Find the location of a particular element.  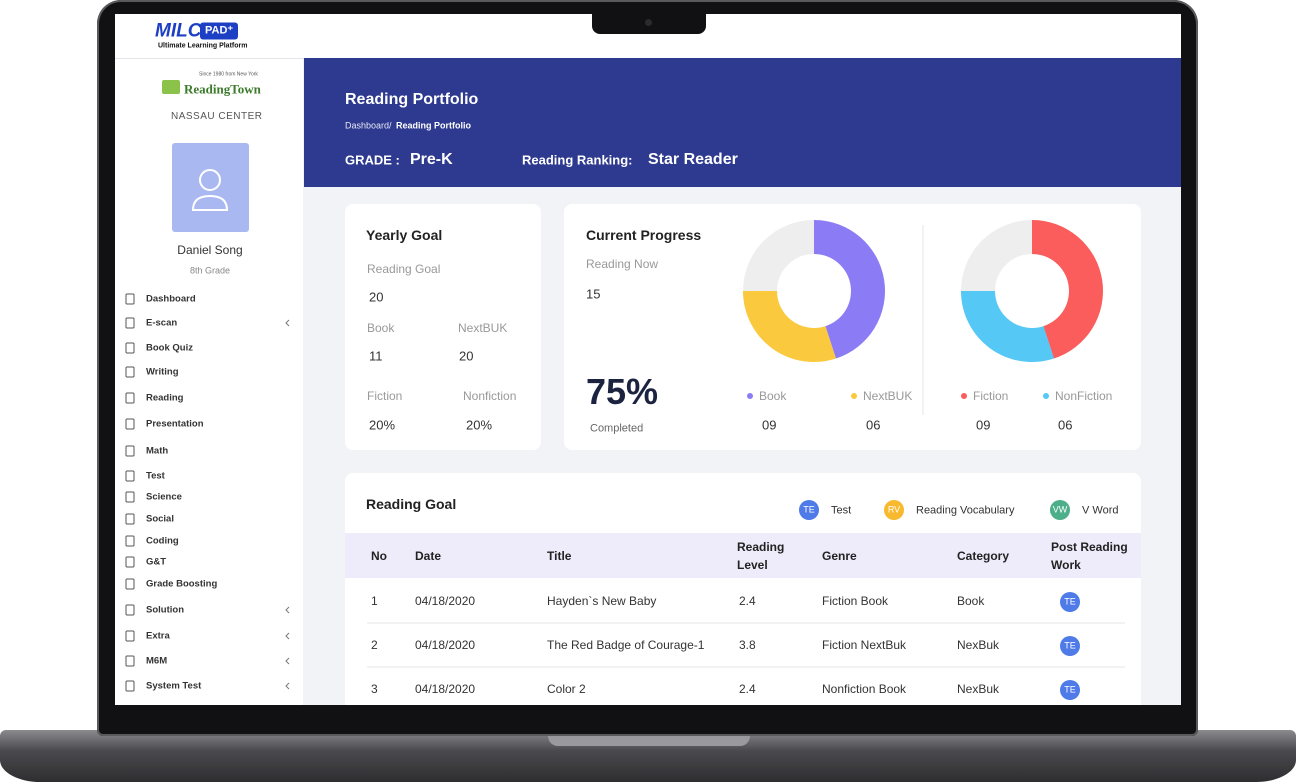

ranking-label: Reading Ranking: is located at coordinates (577, 160).